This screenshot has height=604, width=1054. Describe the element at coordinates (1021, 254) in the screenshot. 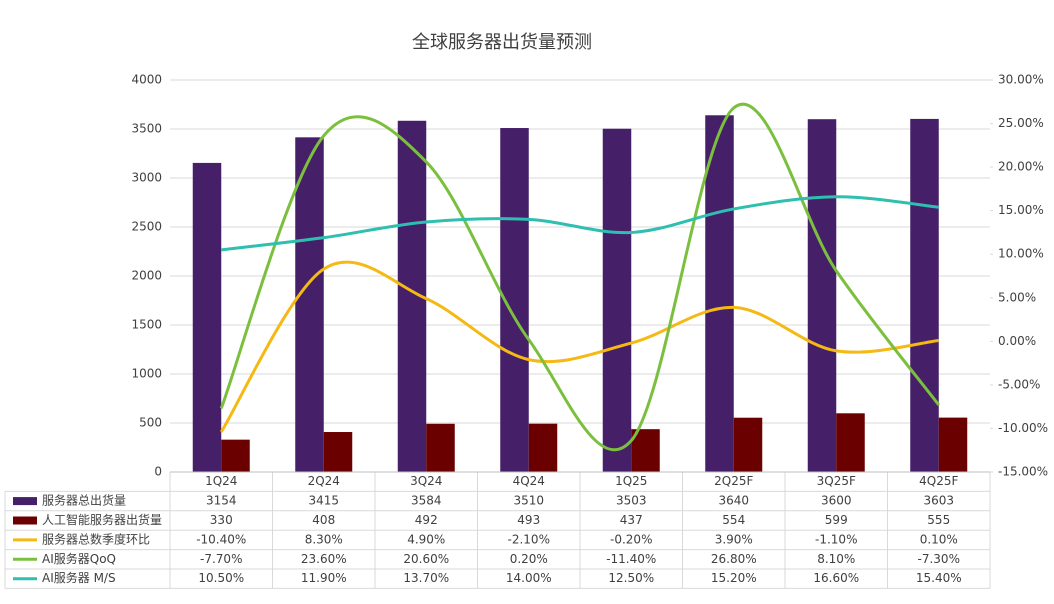

I see `y2-tick-label: 10.00%` at that location.